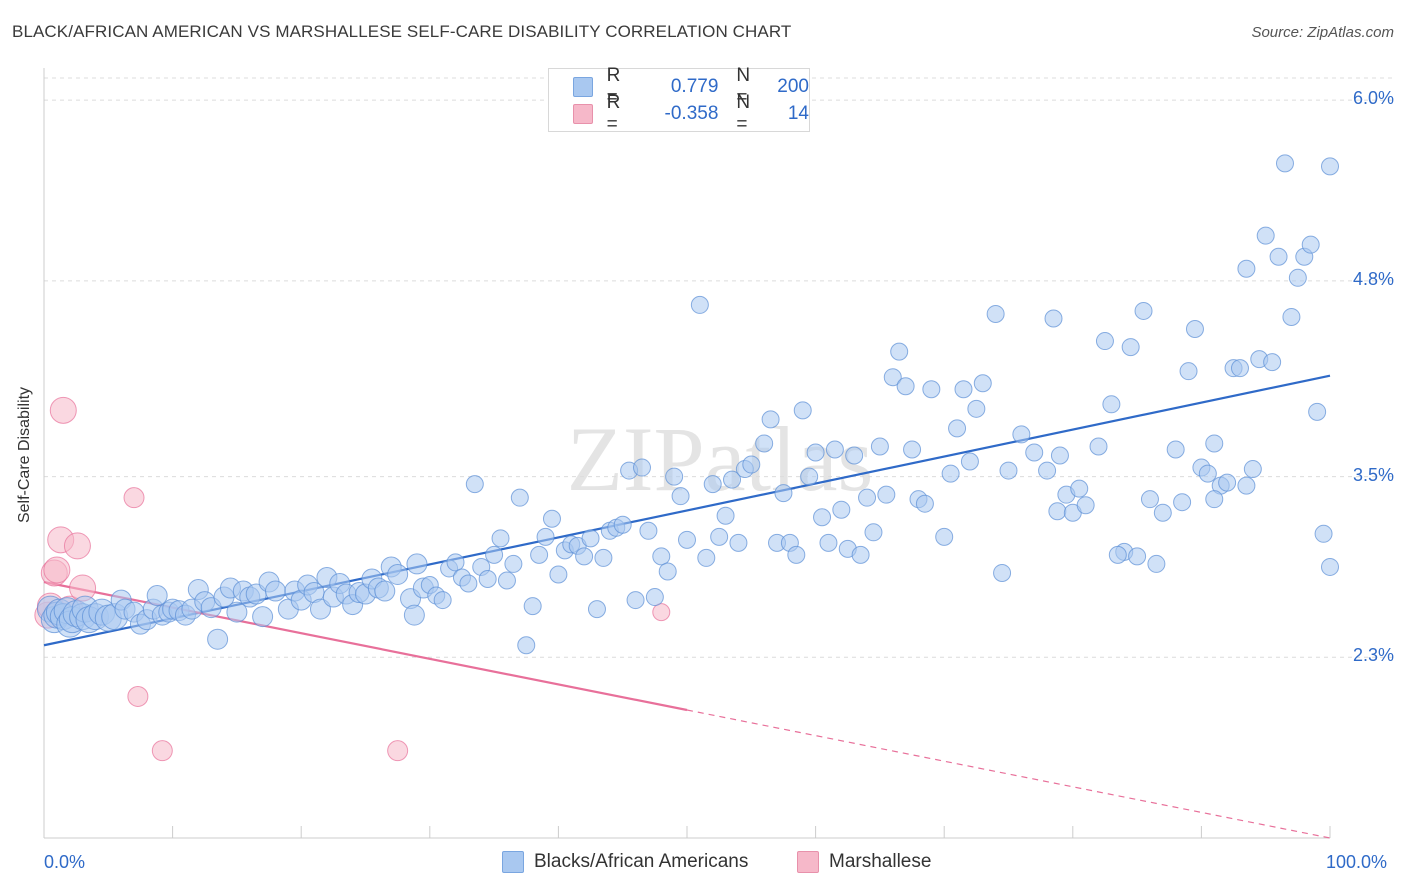 Image resolution: width=1406 pixels, height=892 pixels. What do you see at coordinates (583, 87) in the screenshot?
I see `legend-swatch-blue` at bounding box center [583, 87].